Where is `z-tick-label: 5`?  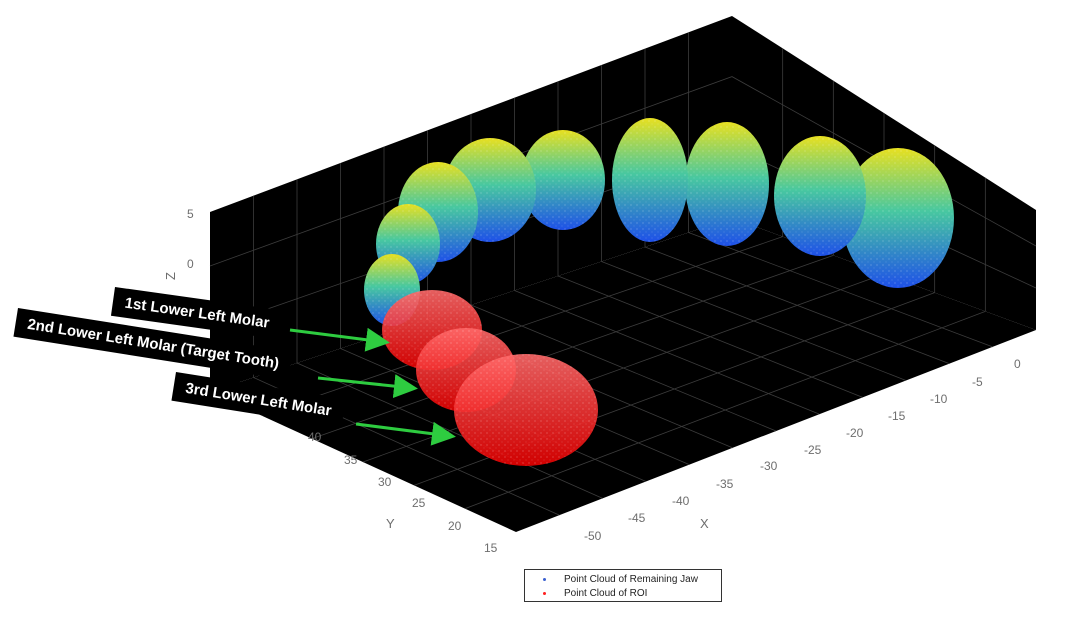 z-tick-label: 5 is located at coordinates (190, 214).